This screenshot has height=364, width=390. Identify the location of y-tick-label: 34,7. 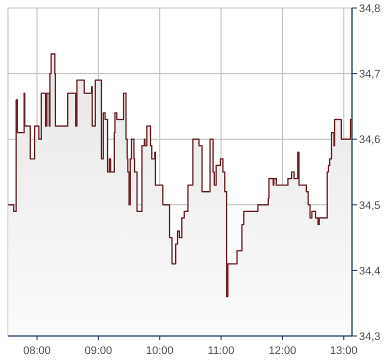
(369, 74).